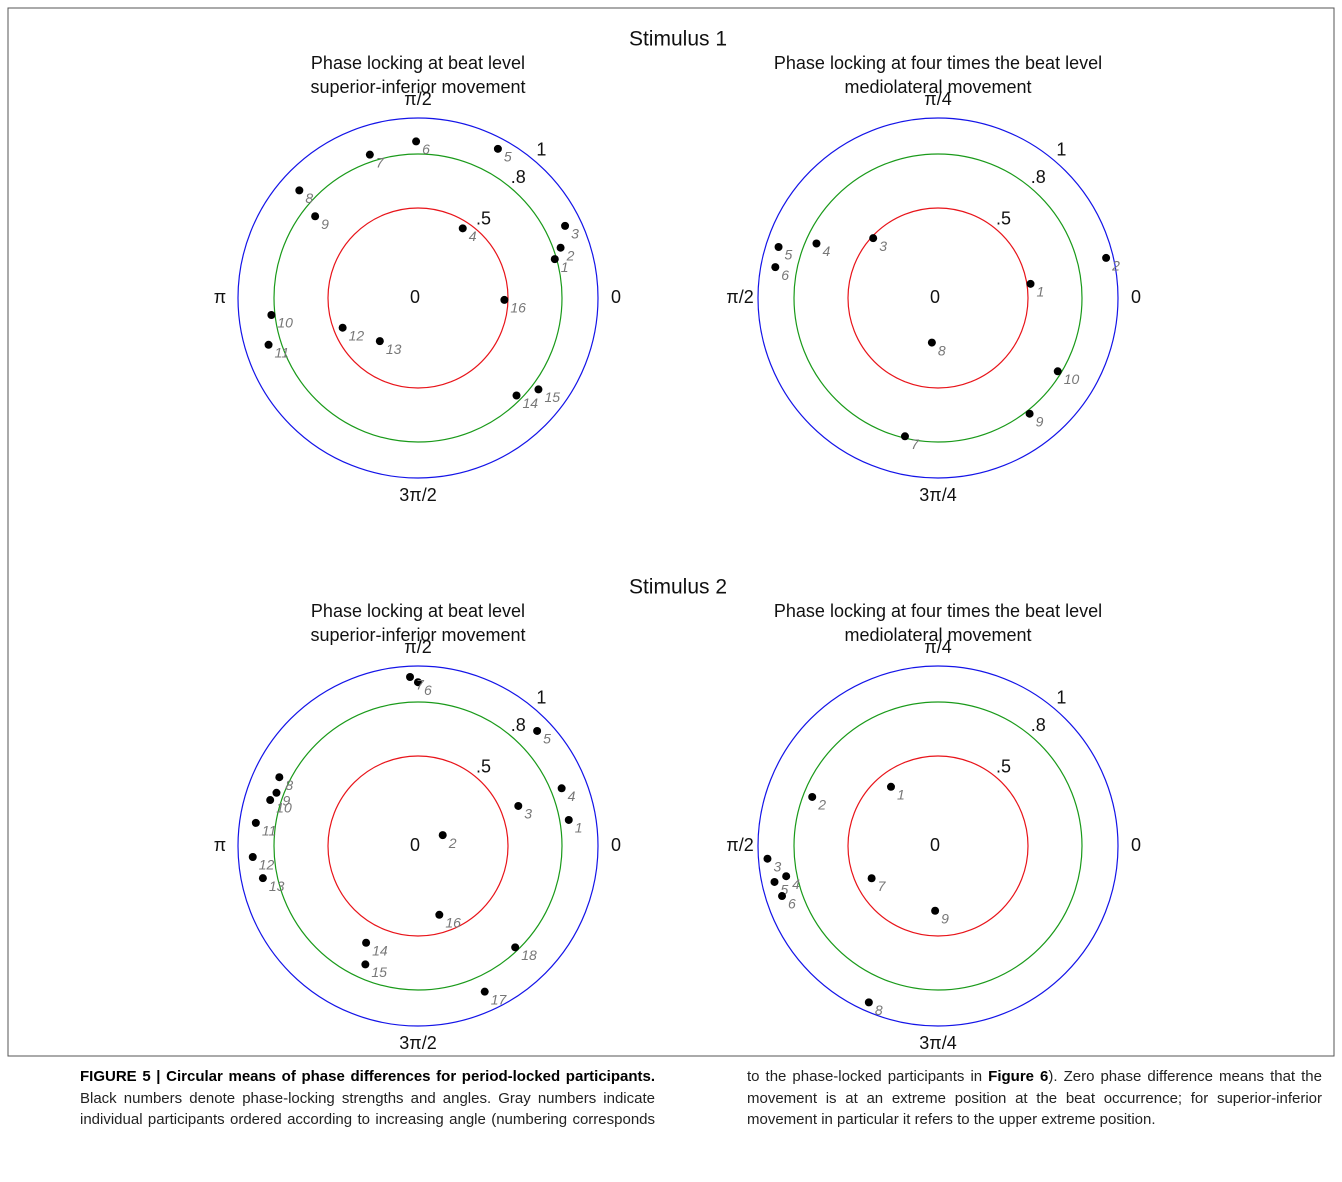  Describe the element at coordinates (220, 845) in the screenshot. I see `theta-tick-label: π` at that location.